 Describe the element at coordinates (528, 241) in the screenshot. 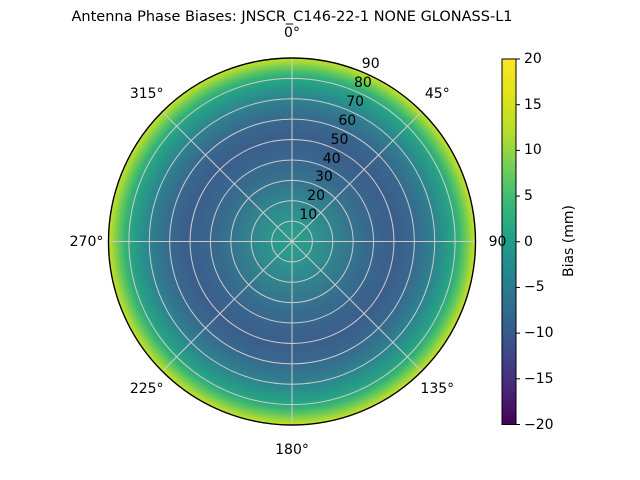

I see `colorbar-tick-label: 0` at that location.